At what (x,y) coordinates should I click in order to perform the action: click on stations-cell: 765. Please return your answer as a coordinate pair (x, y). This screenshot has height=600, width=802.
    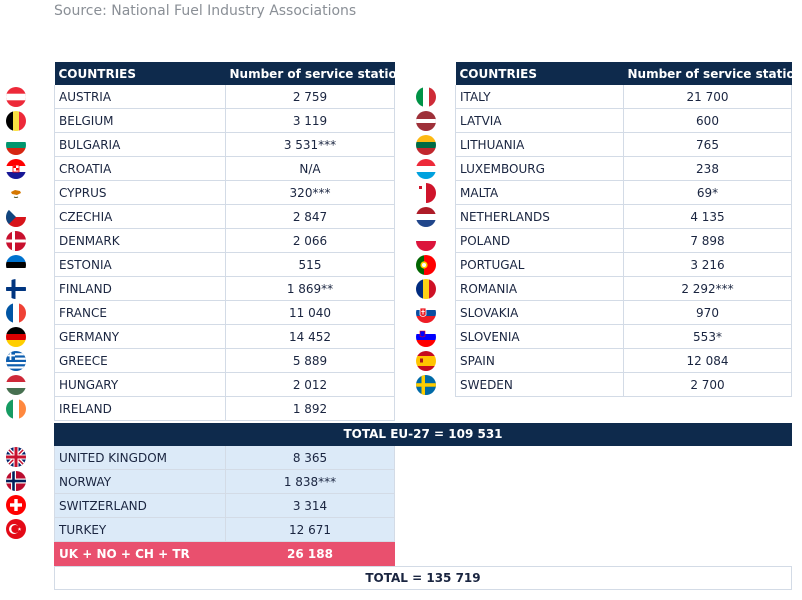
    Looking at the image, I should click on (707, 144).